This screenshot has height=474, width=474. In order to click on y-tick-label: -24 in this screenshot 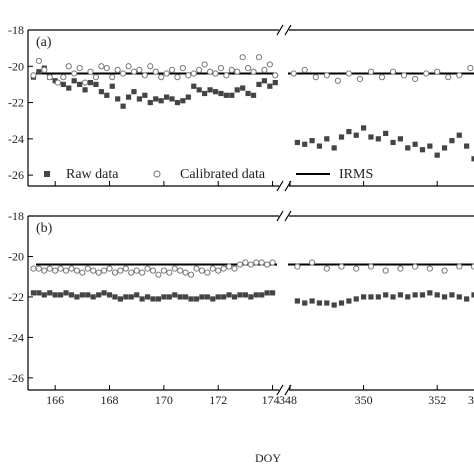, I will do `click(16, 337)`.